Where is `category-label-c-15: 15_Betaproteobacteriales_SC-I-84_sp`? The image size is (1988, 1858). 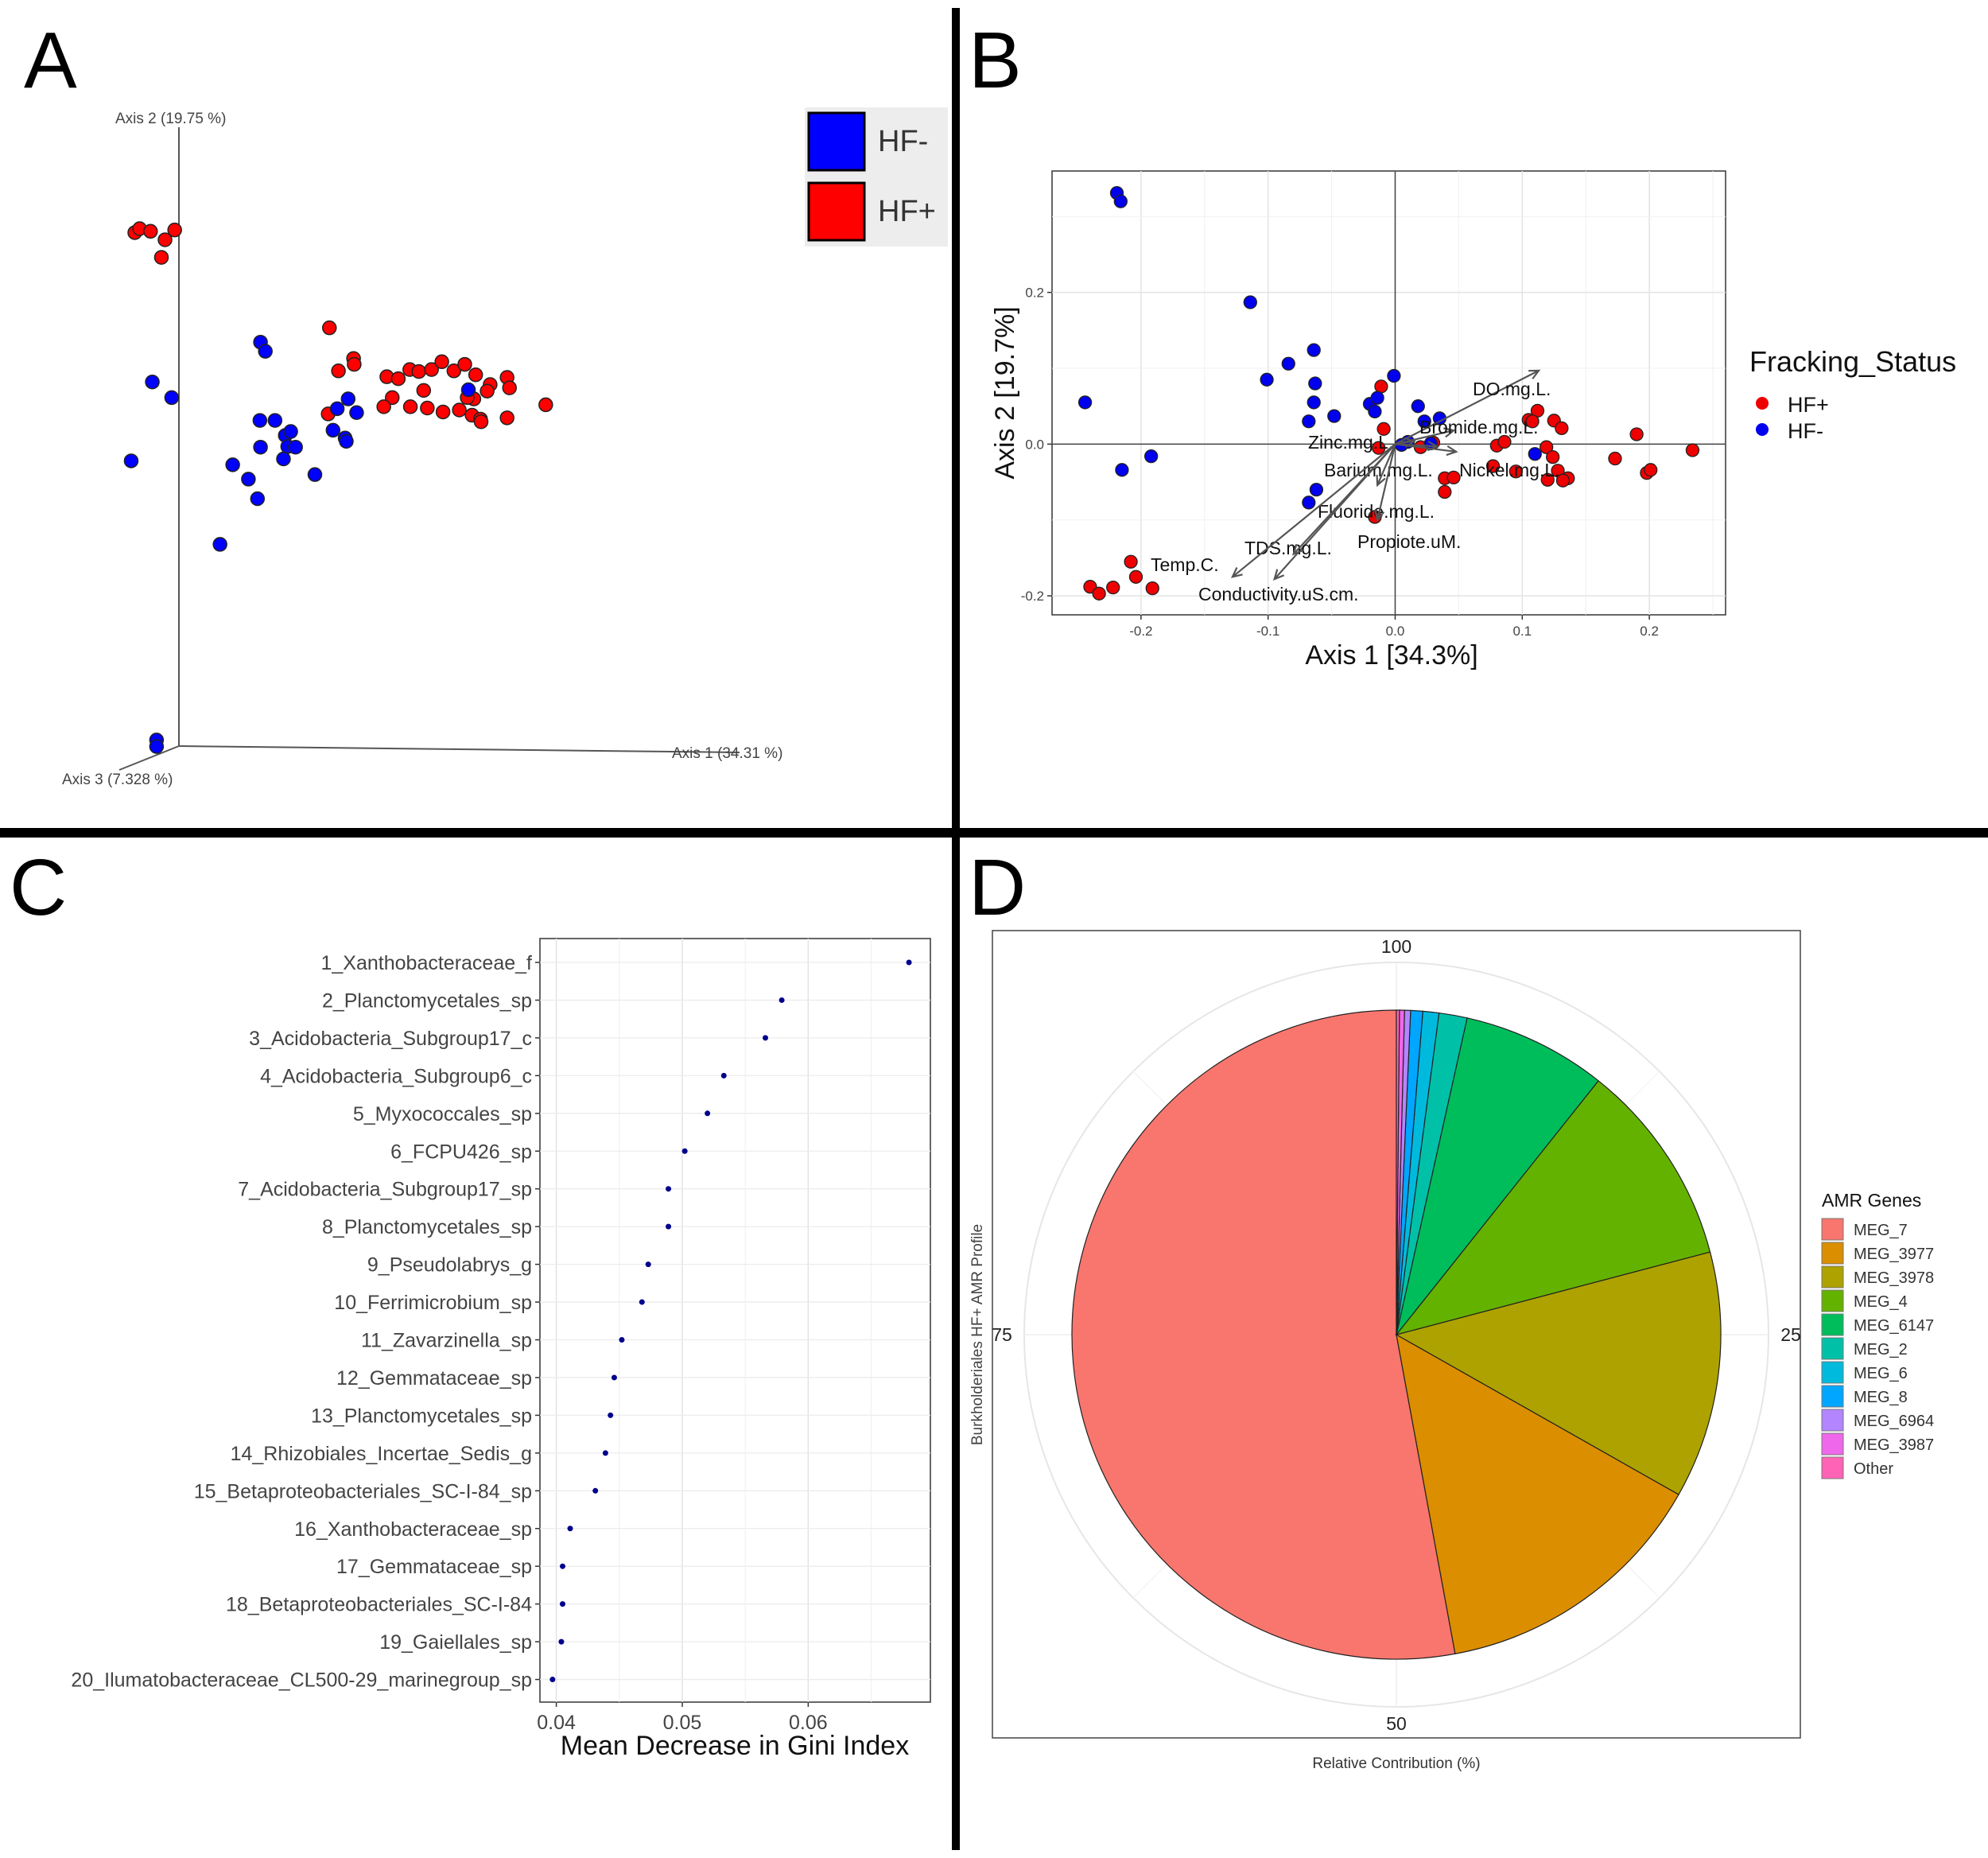
category-label-c-15: 15_Betaproteobacteriales_SC-I-84_sp is located at coordinates (363, 1491).